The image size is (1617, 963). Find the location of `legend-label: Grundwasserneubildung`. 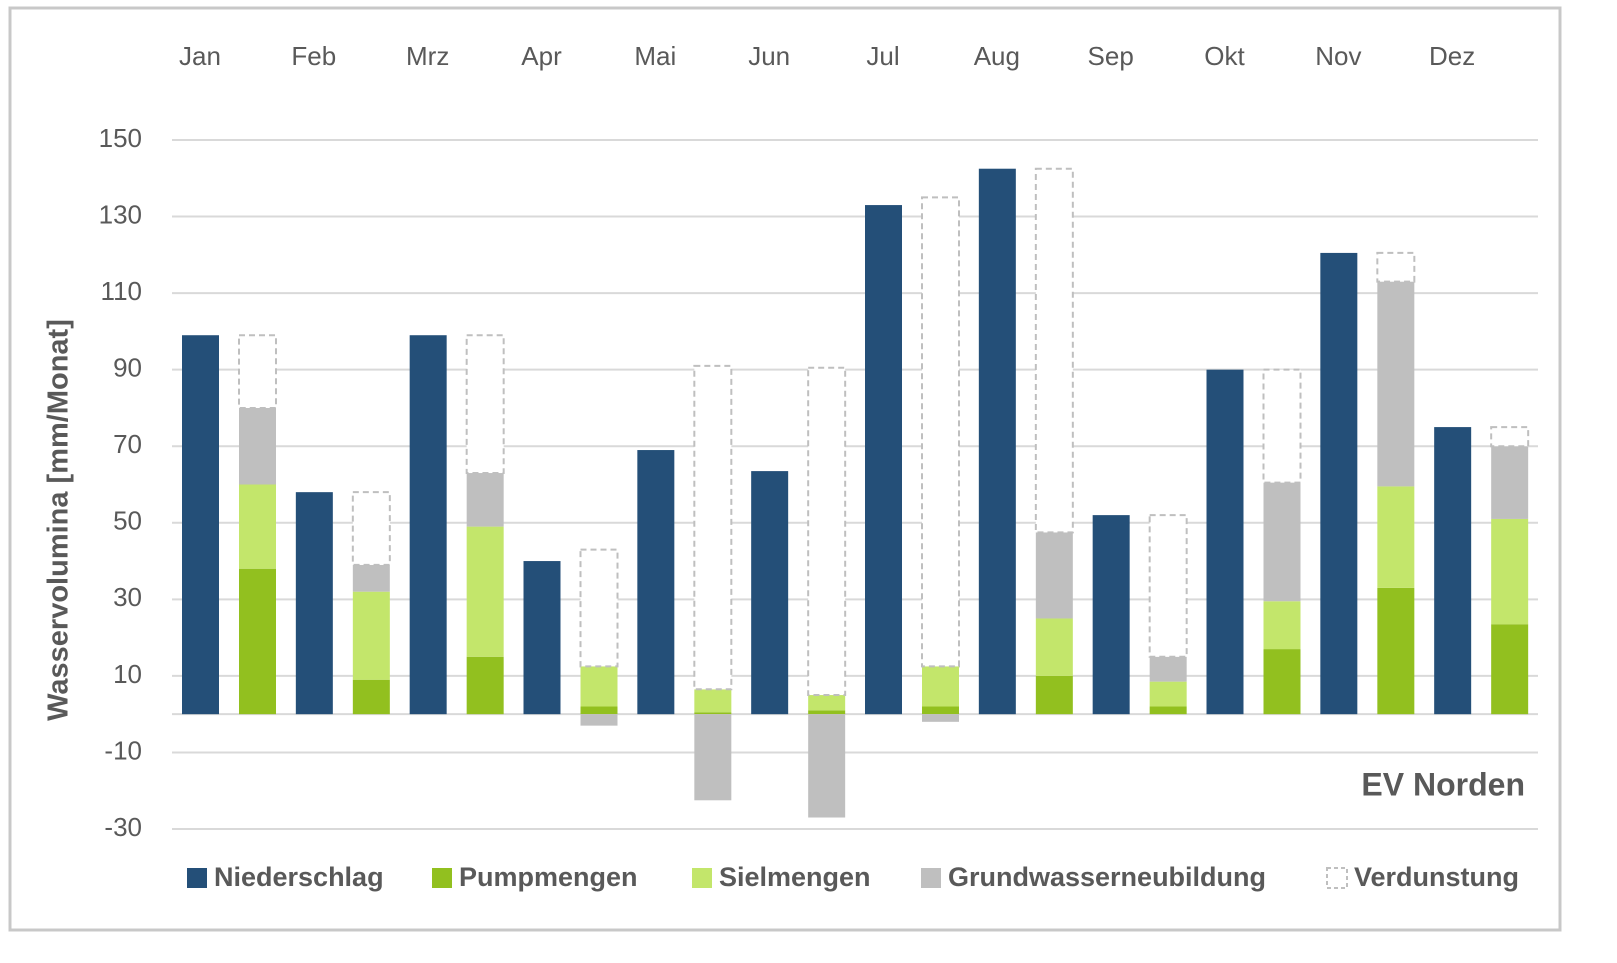

legend-label: Grundwasserneubildung is located at coordinates (1107, 877).